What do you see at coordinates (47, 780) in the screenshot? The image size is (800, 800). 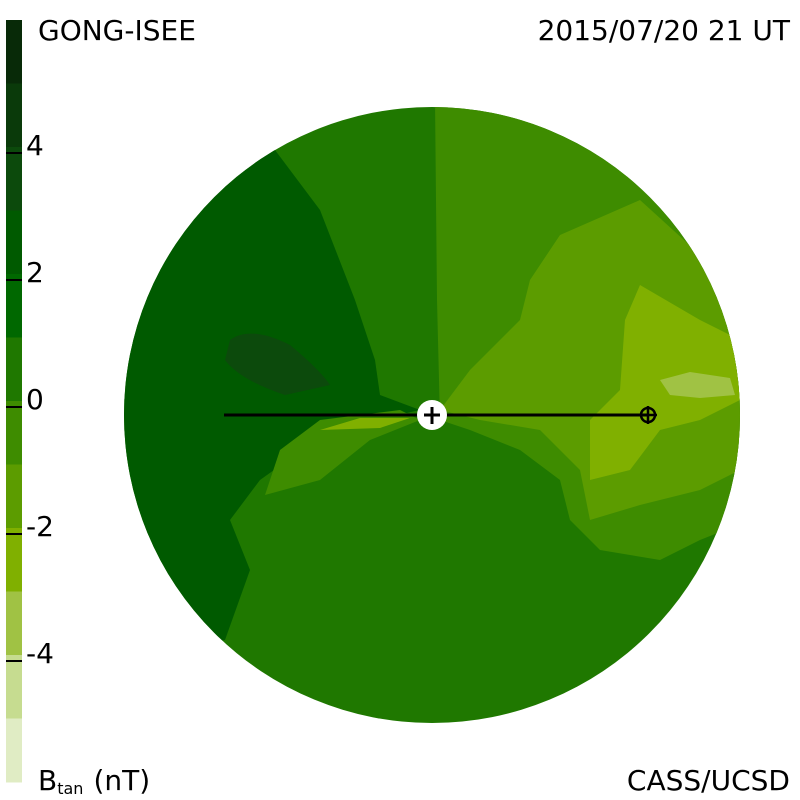 I see `label-main: B` at bounding box center [47, 780].